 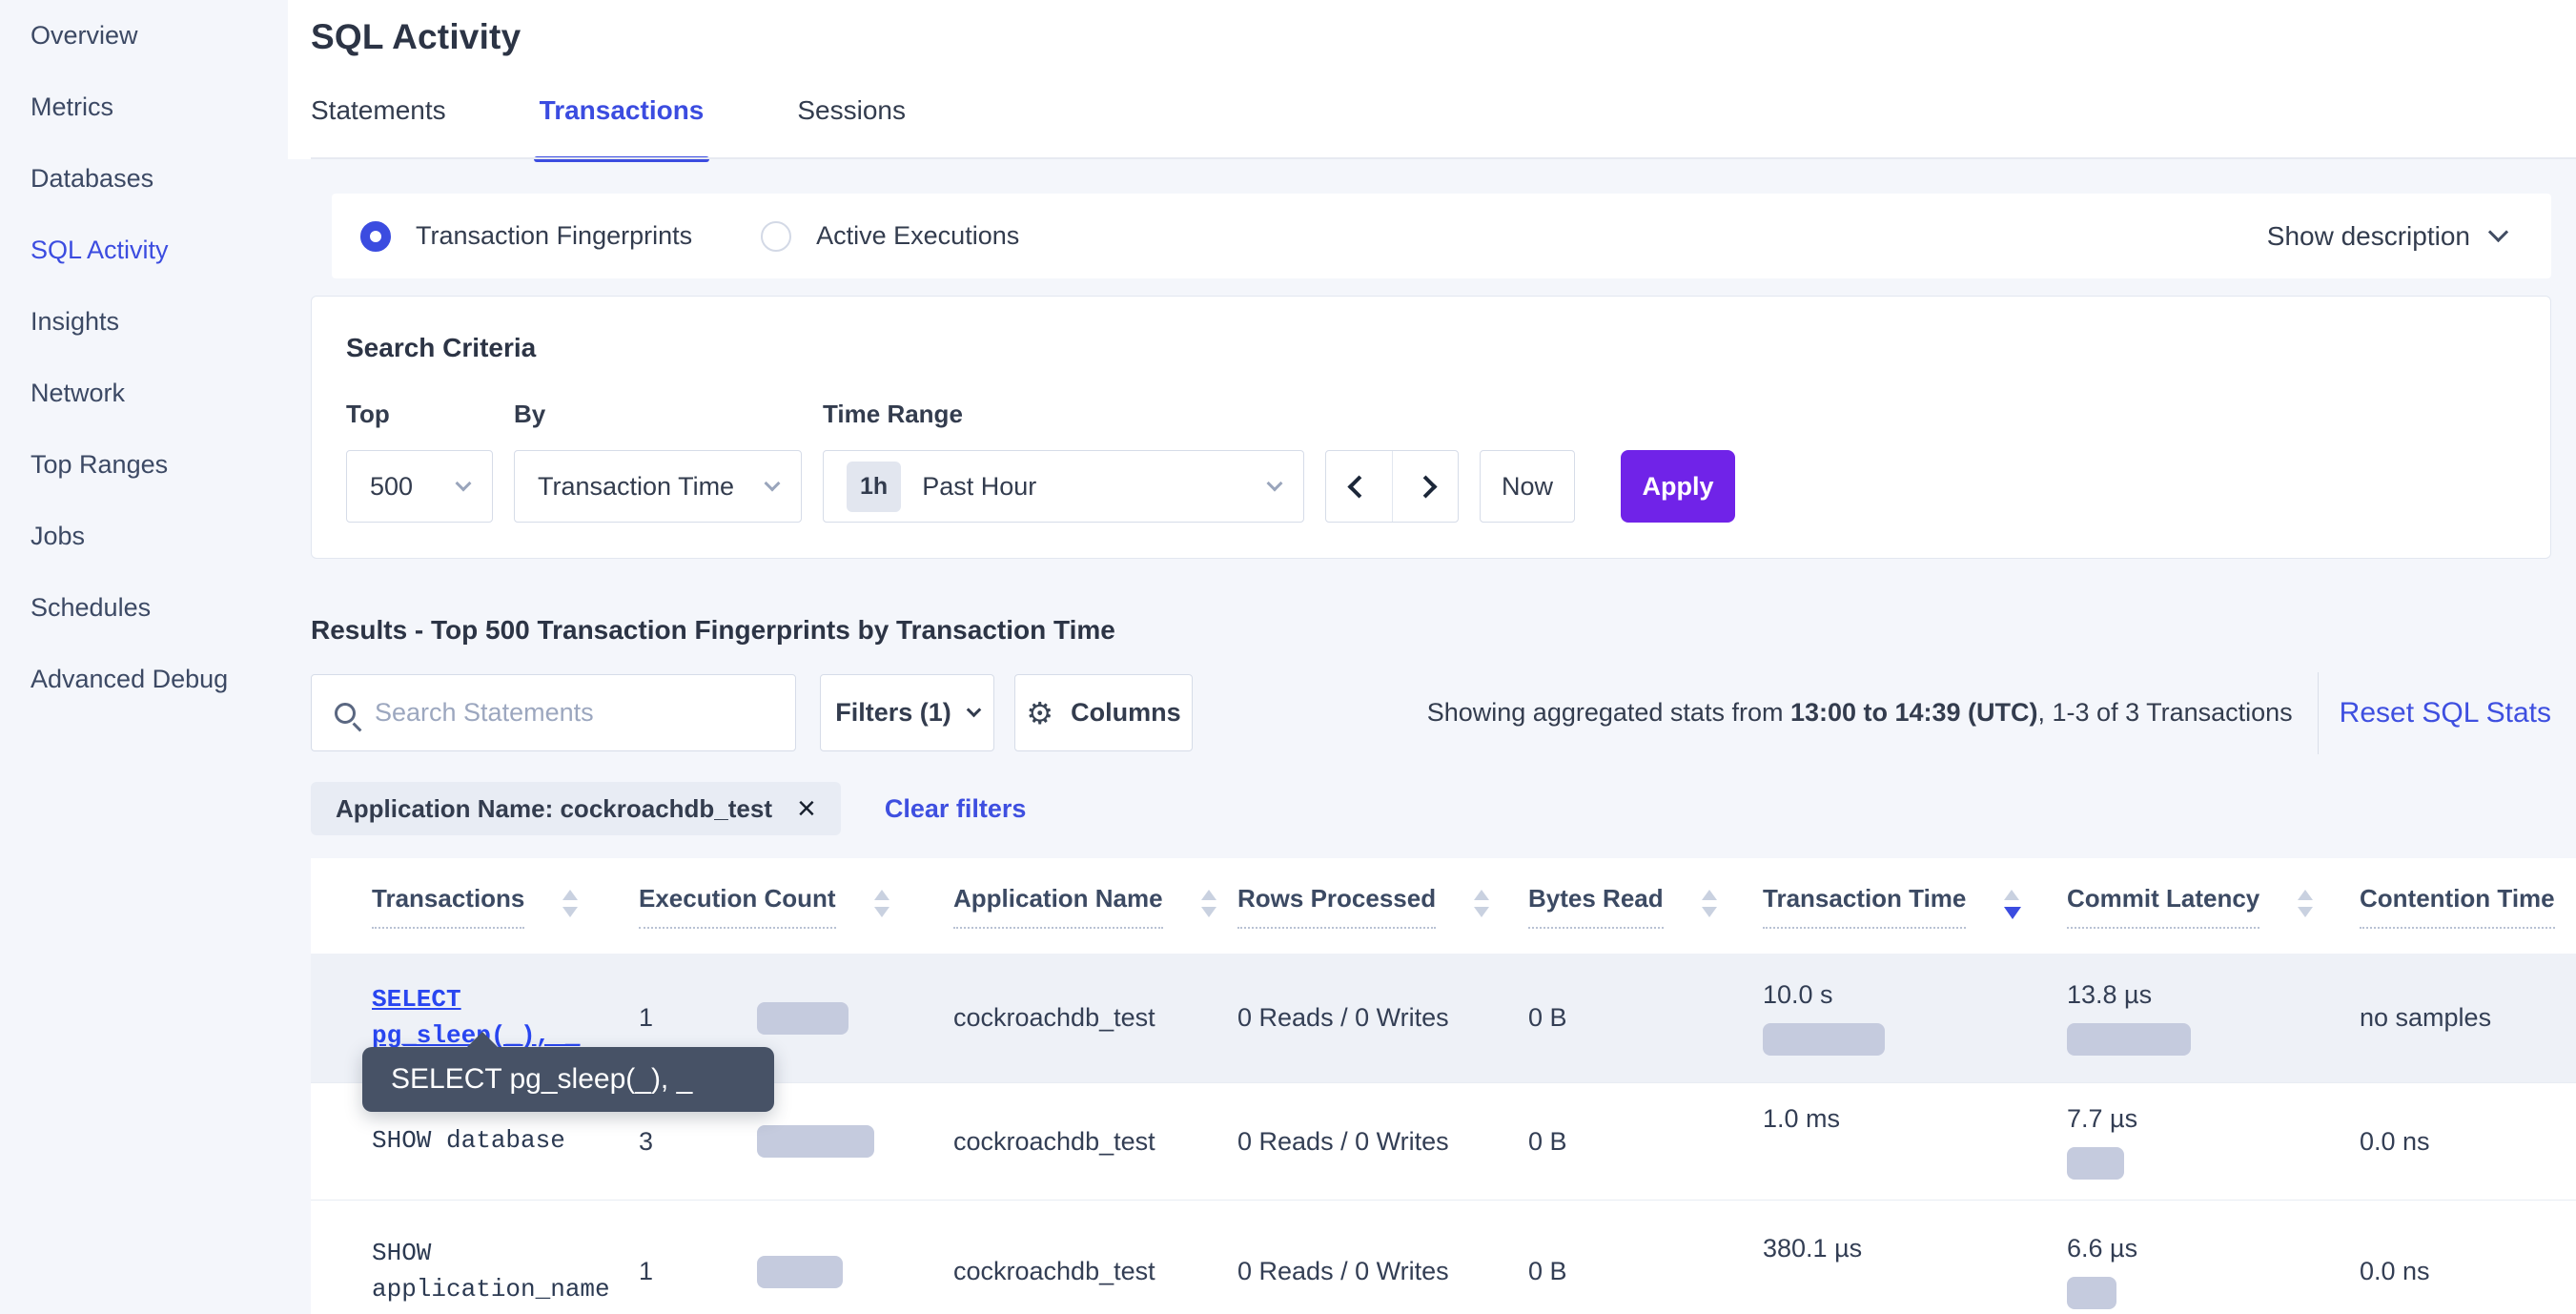 What do you see at coordinates (955, 808) in the screenshot?
I see `clear-filters-link: Clear filters` at bounding box center [955, 808].